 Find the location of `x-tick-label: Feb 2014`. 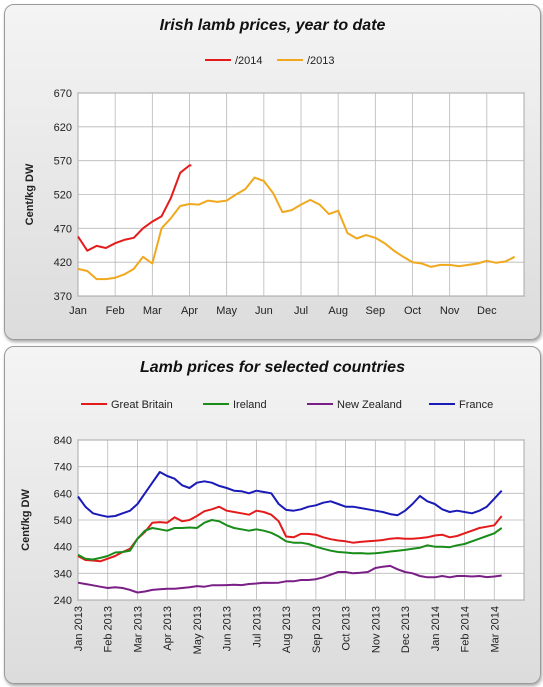

x-tick-label: Feb 2014 is located at coordinates (466, 629).